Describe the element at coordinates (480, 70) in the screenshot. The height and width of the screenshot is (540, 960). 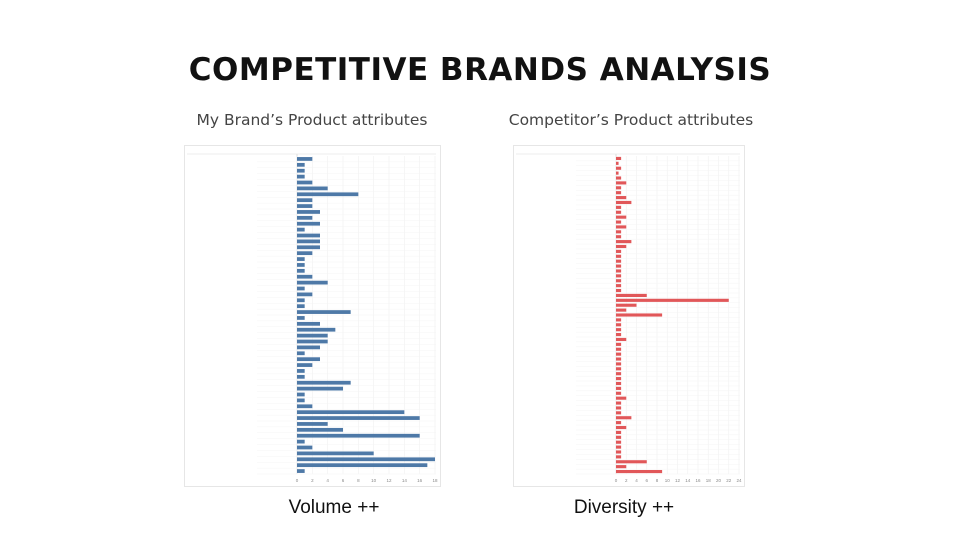
I see `slide-title: COMPETITIVE BRANDS ANALYSIS` at that location.